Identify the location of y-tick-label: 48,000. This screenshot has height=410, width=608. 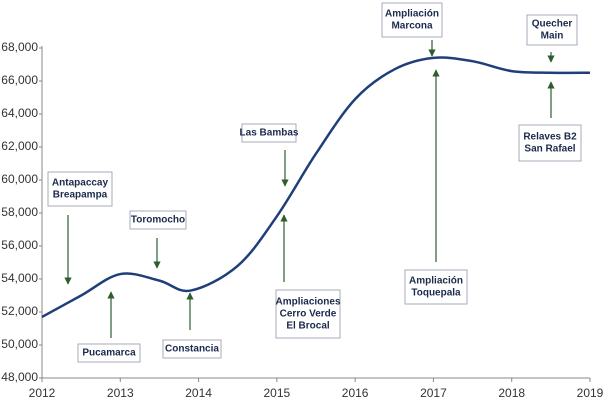
(19, 377).